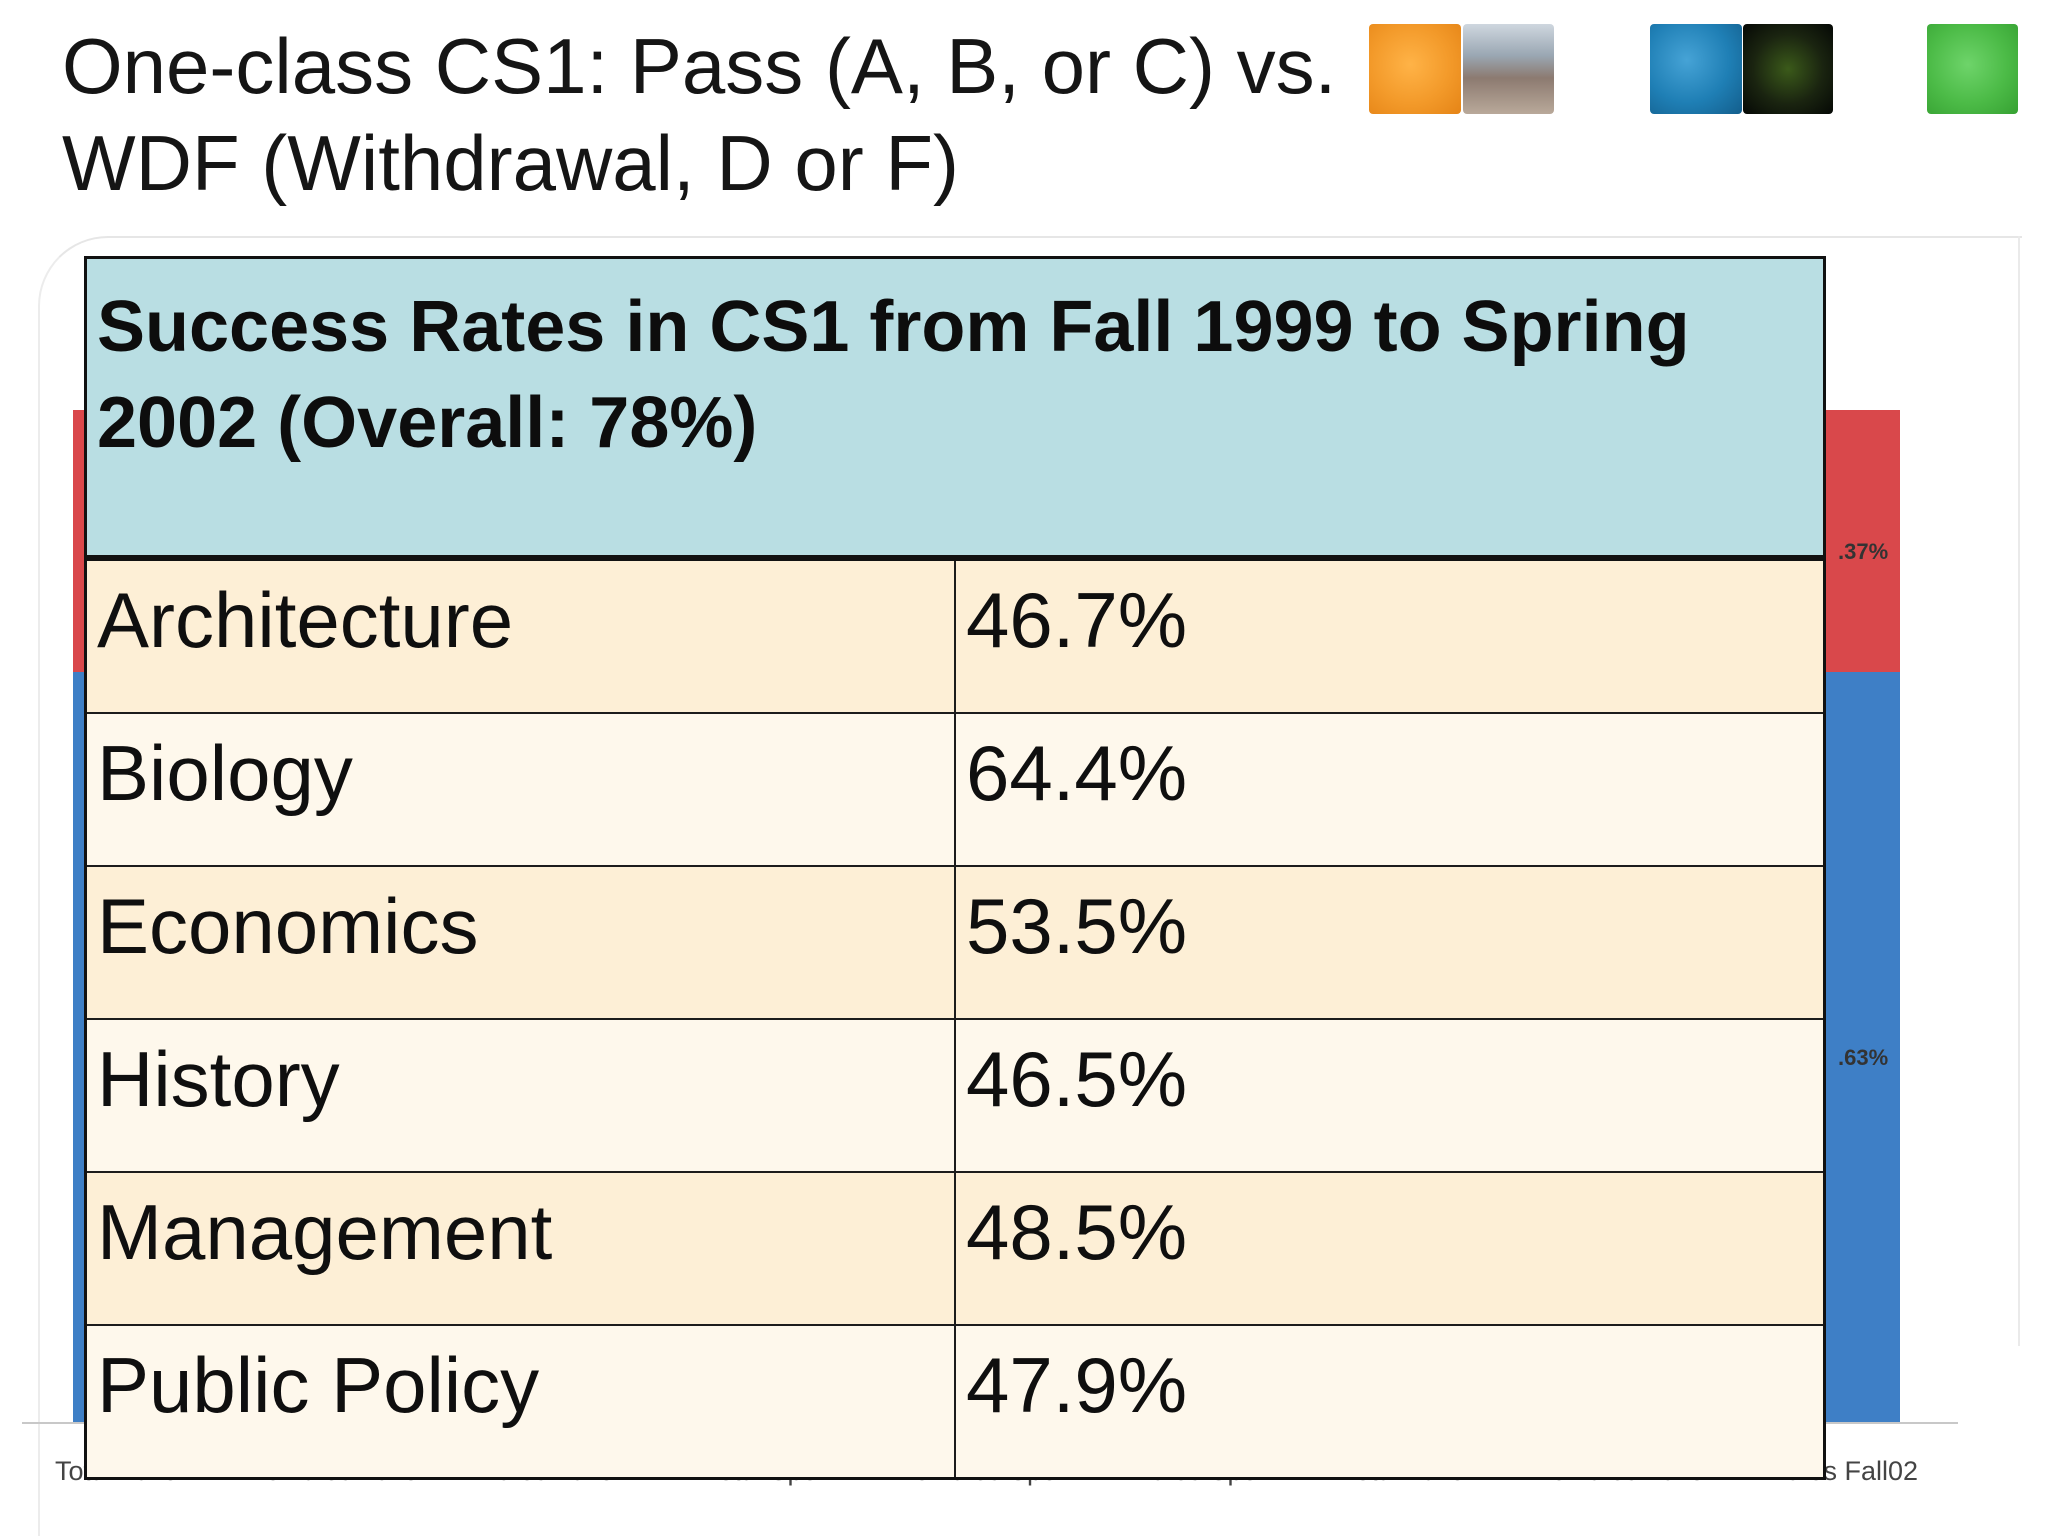 This screenshot has width=2048, height=1536. I want to click on table-row: History 46.5%, so click(955, 1095).